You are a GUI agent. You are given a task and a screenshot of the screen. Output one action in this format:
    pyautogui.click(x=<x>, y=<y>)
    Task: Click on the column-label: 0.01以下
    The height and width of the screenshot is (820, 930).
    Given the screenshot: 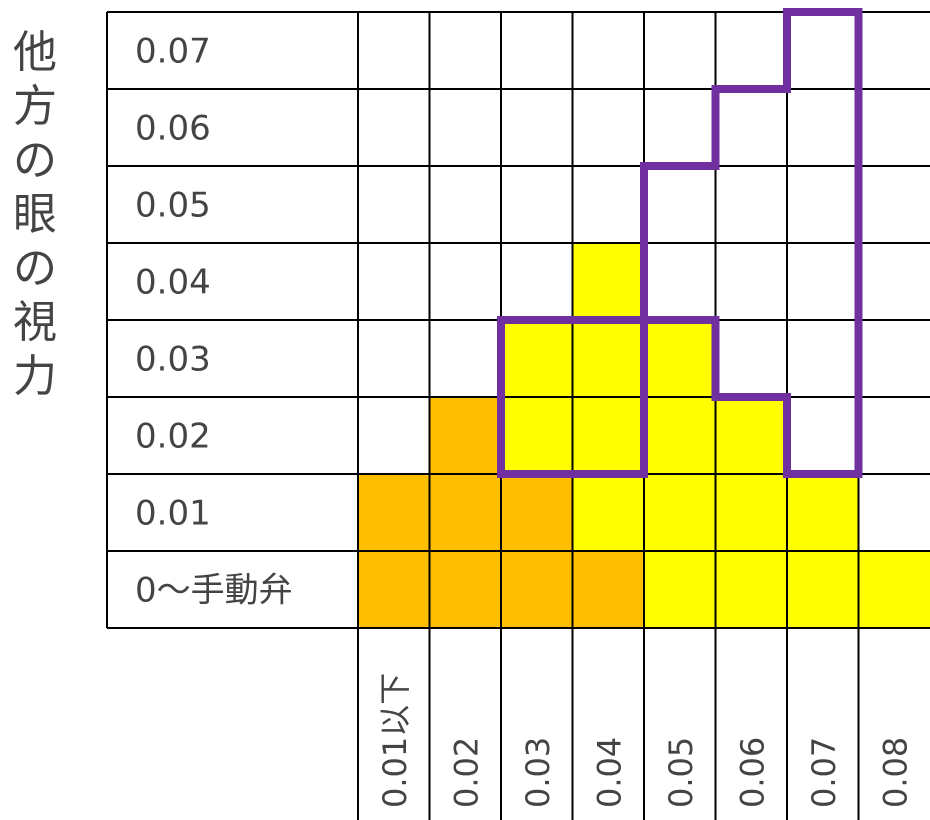 What is the action you would take?
    pyautogui.click(x=395, y=740)
    